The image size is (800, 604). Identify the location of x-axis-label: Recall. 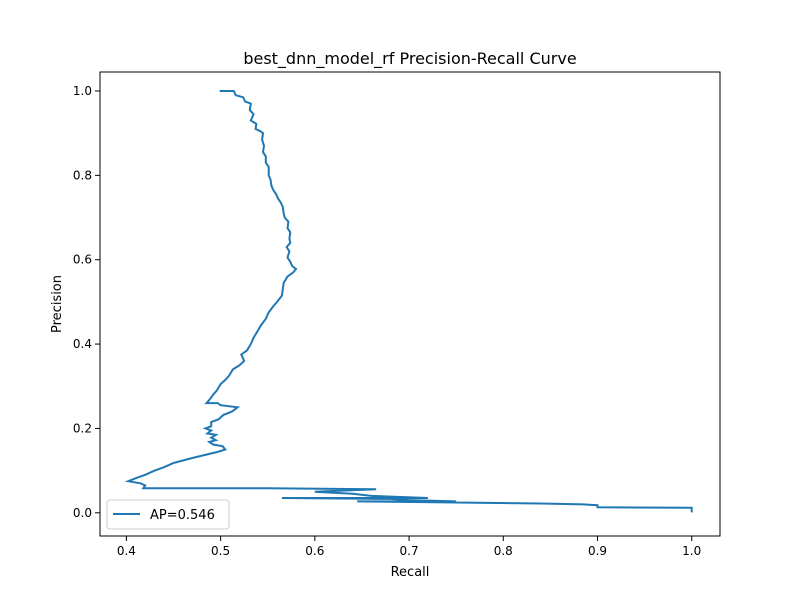
(410, 572).